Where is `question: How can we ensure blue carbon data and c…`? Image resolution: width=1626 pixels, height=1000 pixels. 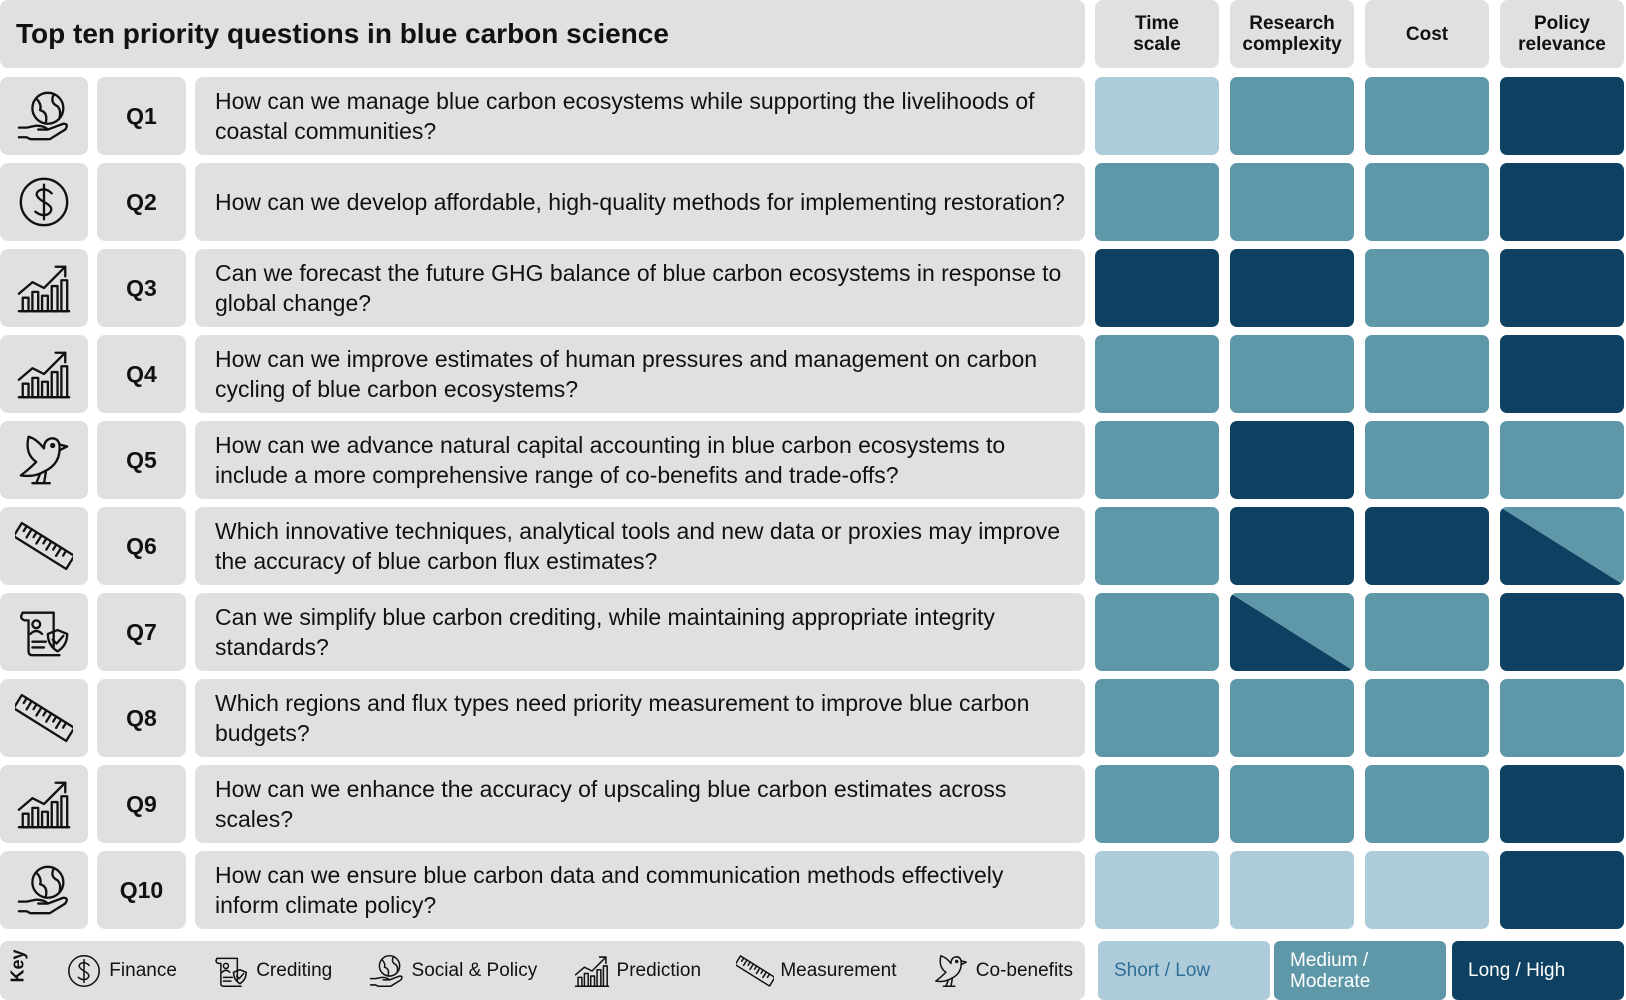 question: How can we ensure blue carbon data and c… is located at coordinates (640, 890).